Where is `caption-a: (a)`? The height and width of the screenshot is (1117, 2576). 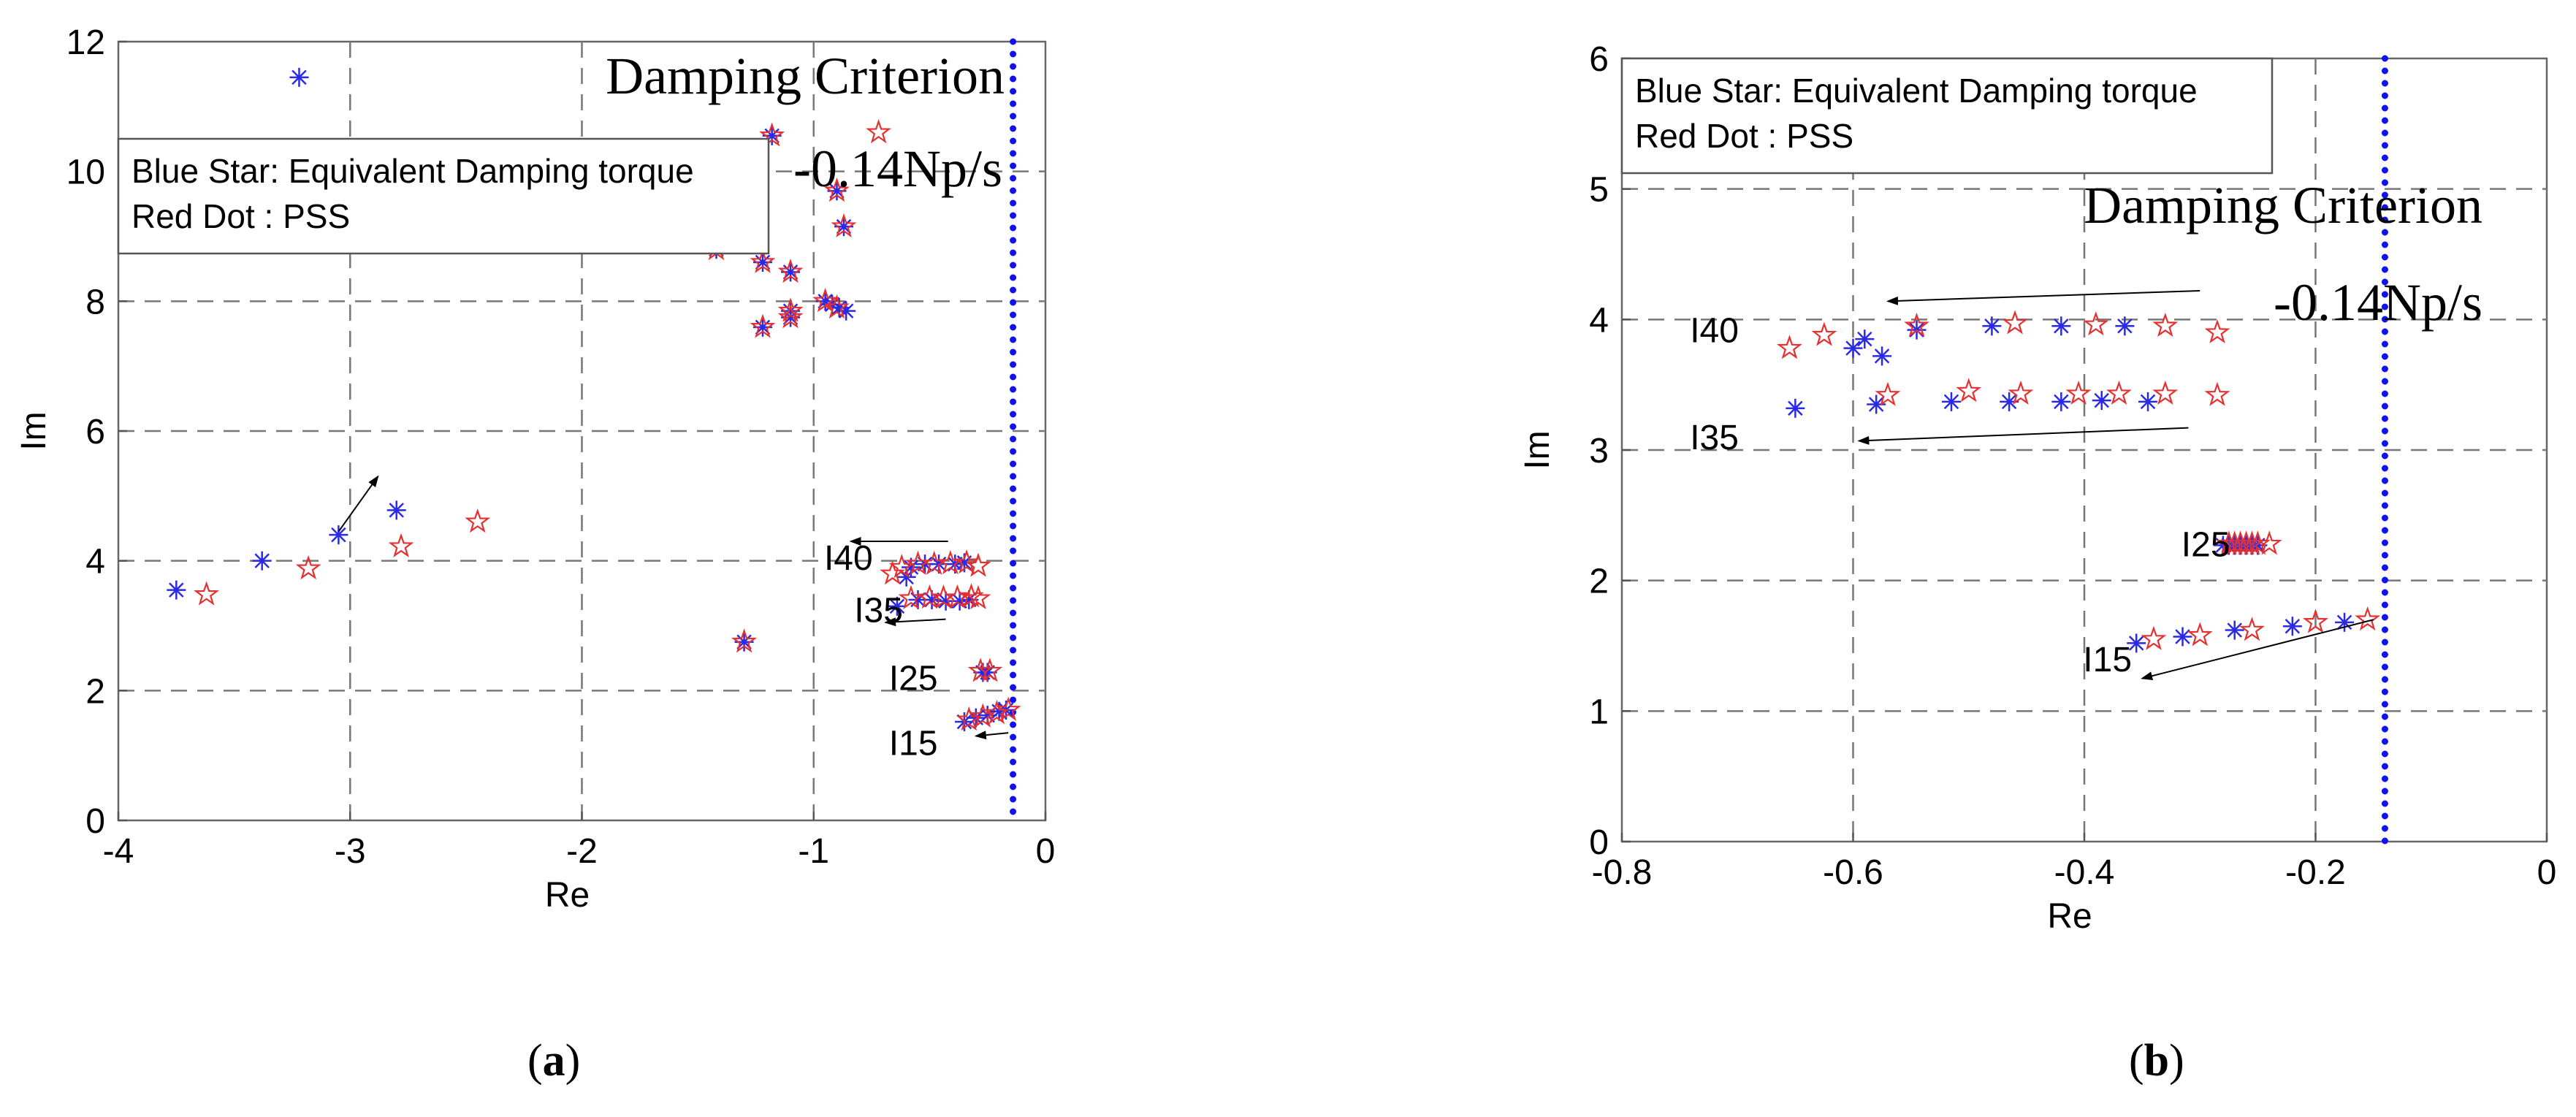 caption-a: (a) is located at coordinates (553, 1061).